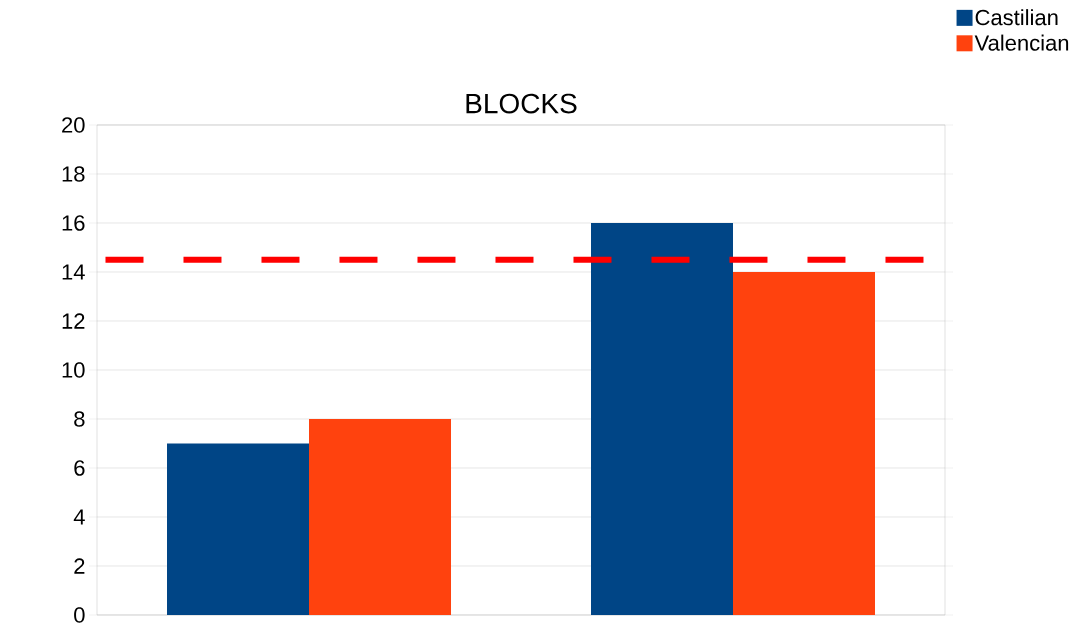 Image resolution: width=1079 pixels, height=637 pixels. I want to click on y-tick-label: 16, so click(73, 223).